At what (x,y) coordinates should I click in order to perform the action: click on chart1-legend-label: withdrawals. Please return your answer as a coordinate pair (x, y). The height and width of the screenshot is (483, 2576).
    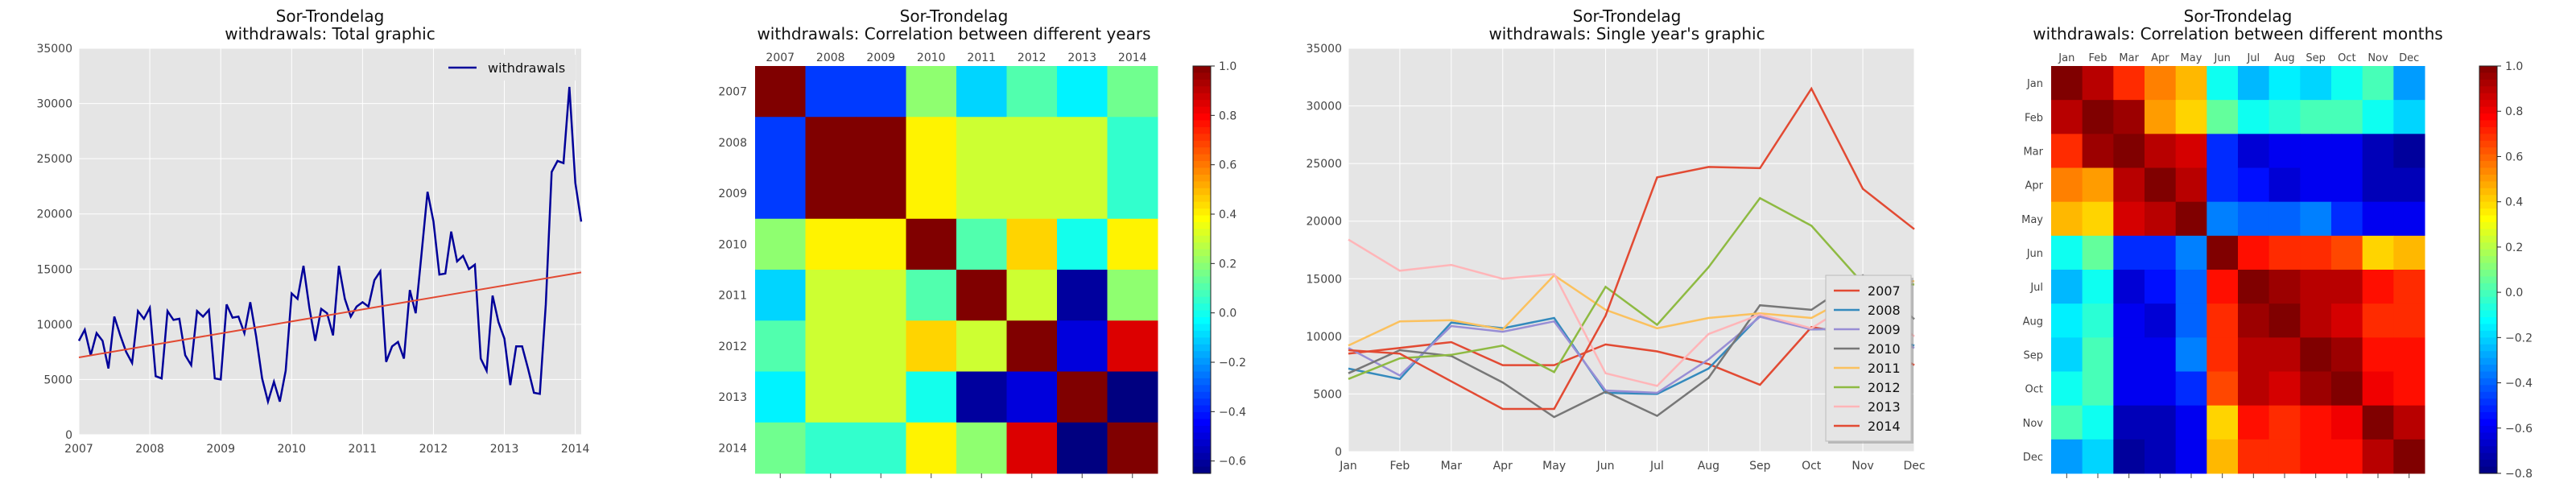
    Looking at the image, I should click on (526, 68).